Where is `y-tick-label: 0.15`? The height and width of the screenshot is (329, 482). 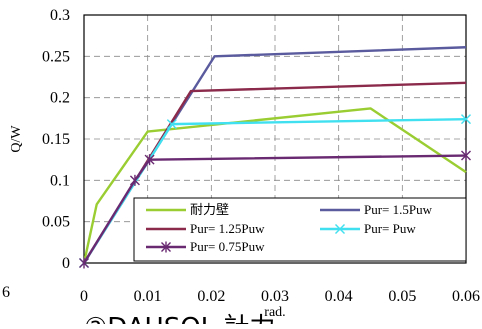 y-tick-label: 0.15 is located at coordinates (56, 139).